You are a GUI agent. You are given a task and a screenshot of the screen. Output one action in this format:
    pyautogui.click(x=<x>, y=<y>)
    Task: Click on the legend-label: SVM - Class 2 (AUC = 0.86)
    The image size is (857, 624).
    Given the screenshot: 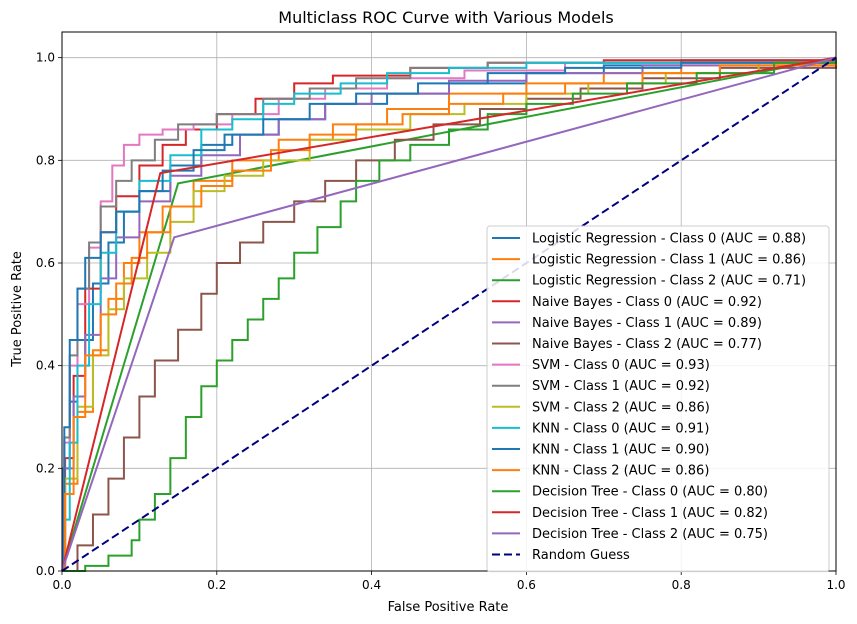 What is the action you would take?
    pyautogui.click(x=621, y=407)
    